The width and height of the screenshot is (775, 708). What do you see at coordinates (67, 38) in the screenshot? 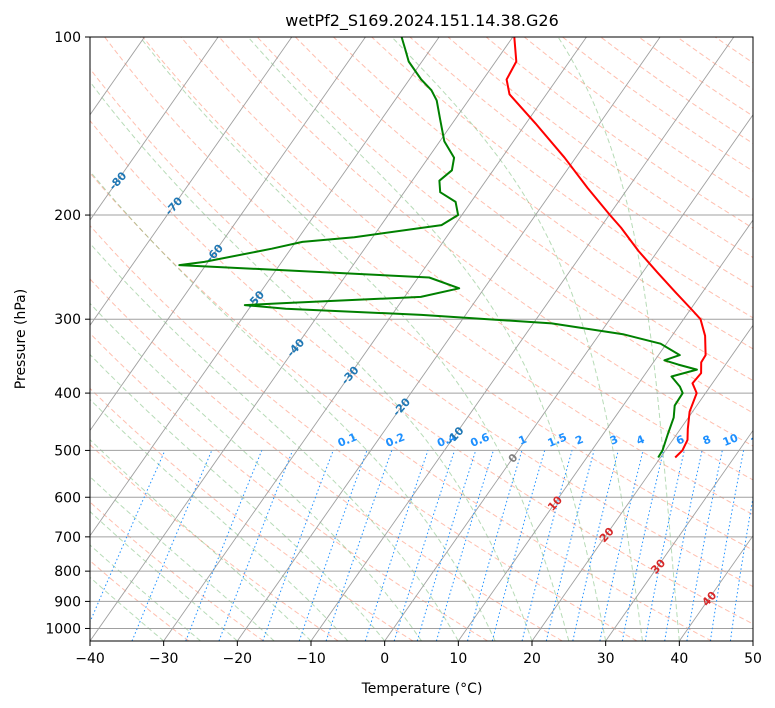
I see `y-tick-label: 100` at bounding box center [67, 38].